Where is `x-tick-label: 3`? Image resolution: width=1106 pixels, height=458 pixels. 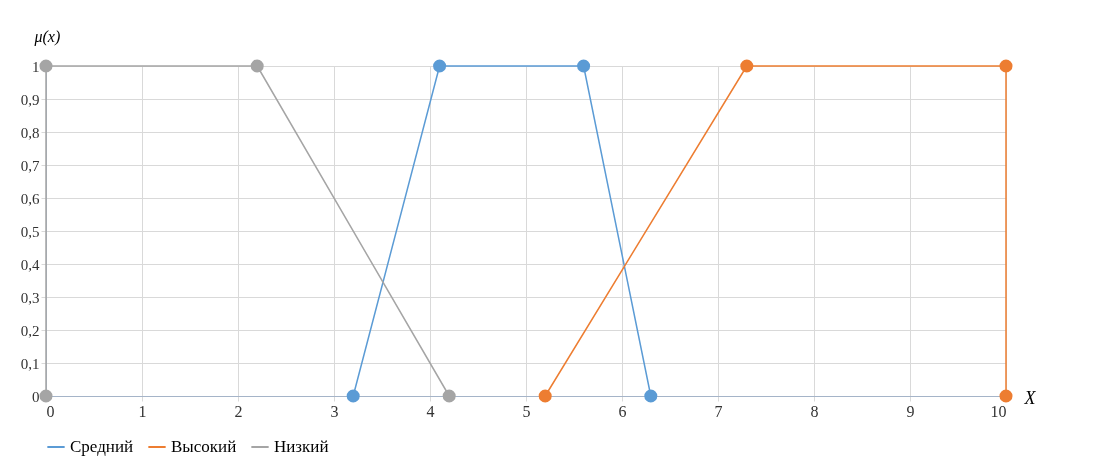 x-tick-label: 3 is located at coordinates (334, 411).